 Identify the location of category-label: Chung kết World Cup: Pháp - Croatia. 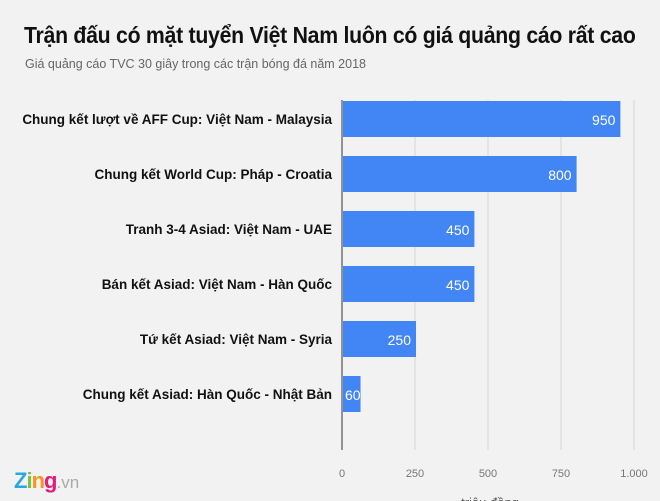
(214, 174).